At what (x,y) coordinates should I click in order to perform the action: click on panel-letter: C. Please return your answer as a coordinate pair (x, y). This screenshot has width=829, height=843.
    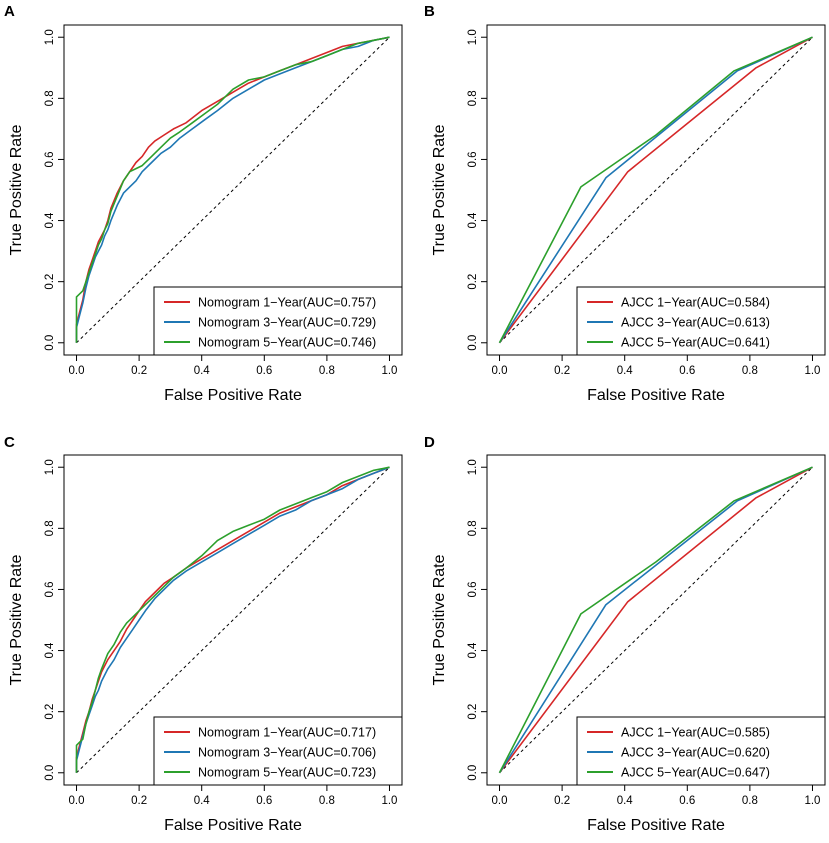
    Looking at the image, I should click on (9, 442).